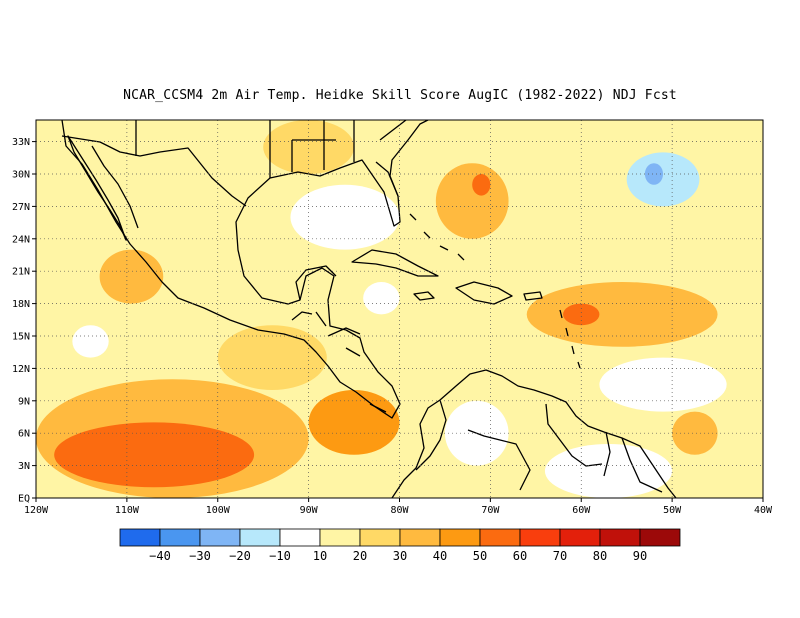 The height and width of the screenshot is (618, 800). What do you see at coordinates (437, 237) in the screenshot?
I see `coastline-bahamas` at bounding box center [437, 237].